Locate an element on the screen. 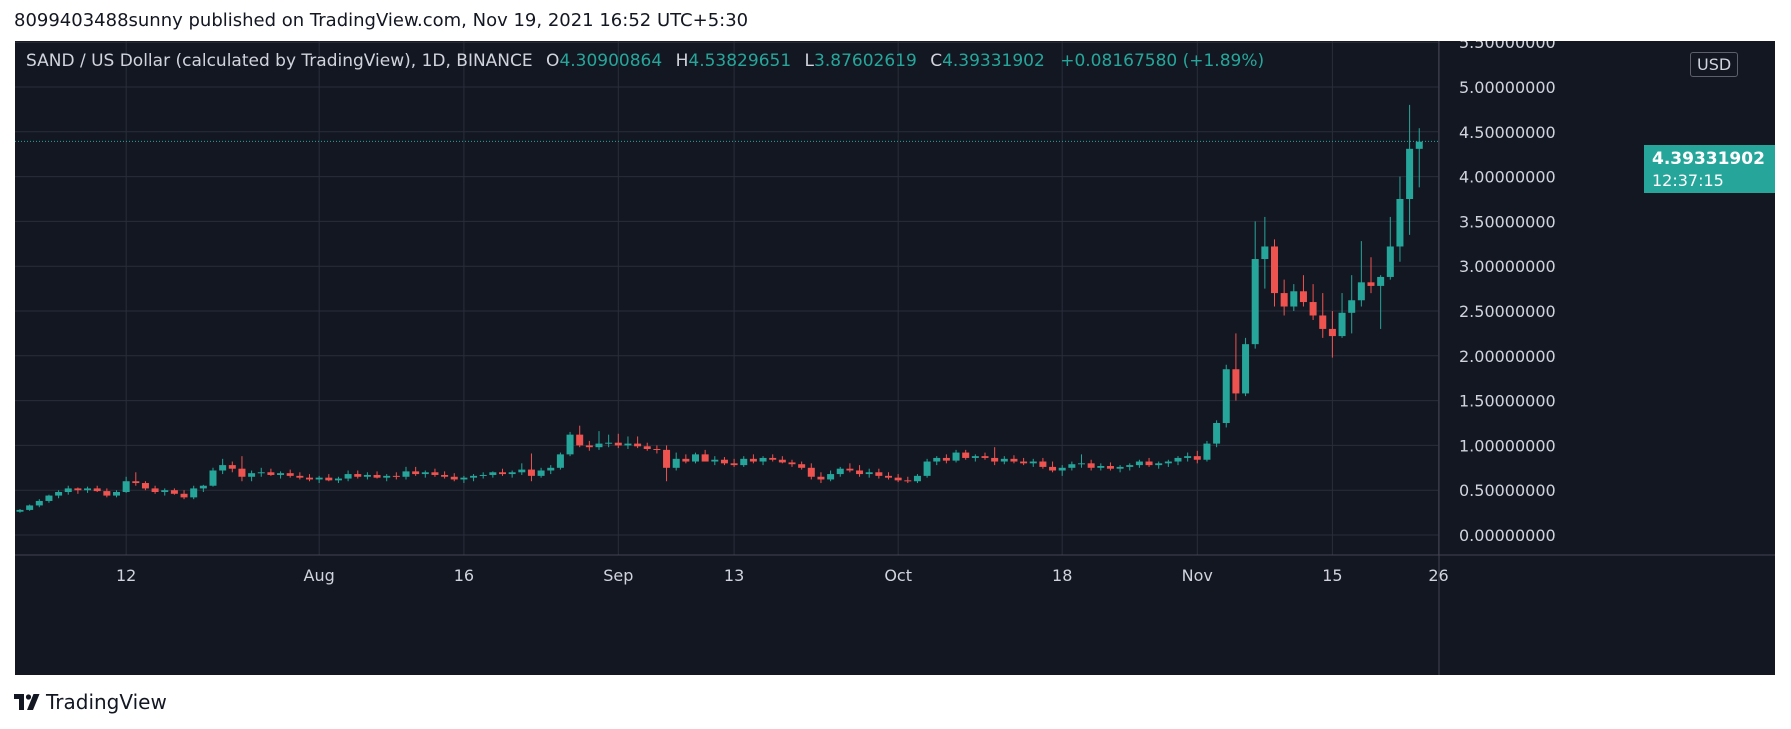  currency-button: USD is located at coordinates (1714, 64).